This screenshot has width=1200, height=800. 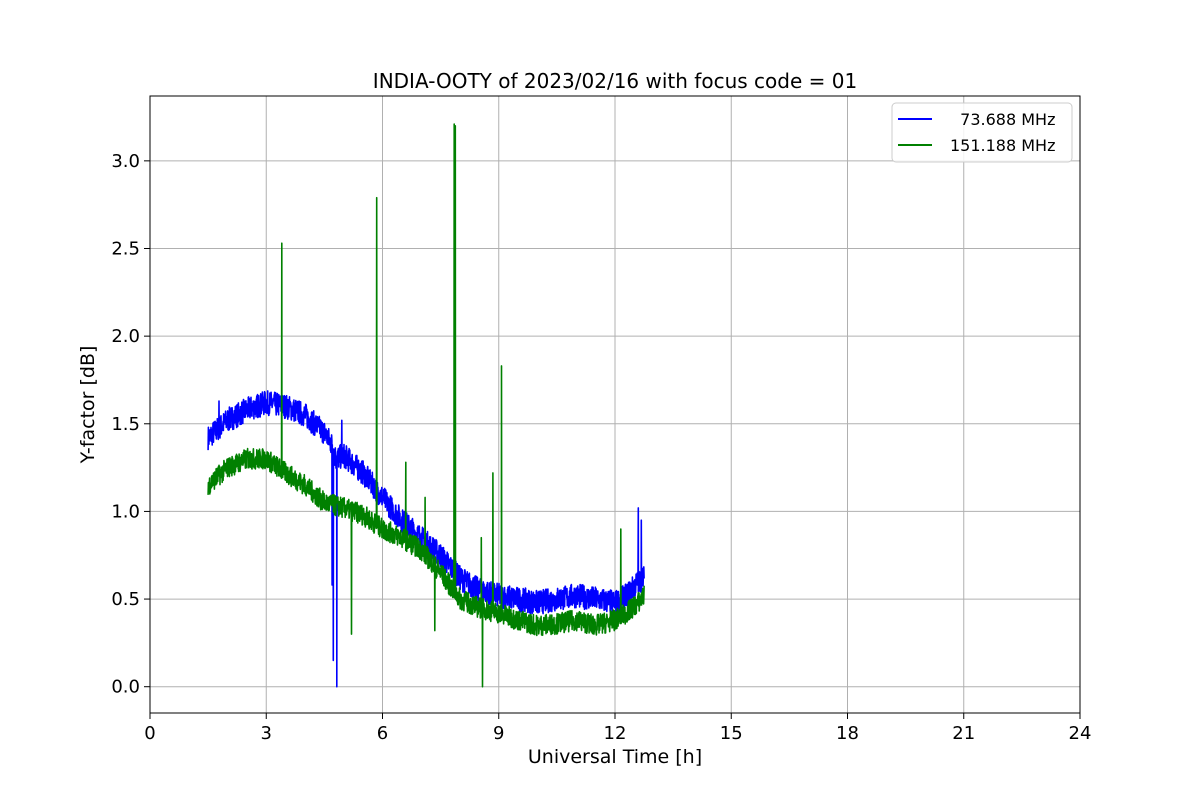 What do you see at coordinates (847, 733) in the screenshot?
I see `x-tick-label: 18` at bounding box center [847, 733].